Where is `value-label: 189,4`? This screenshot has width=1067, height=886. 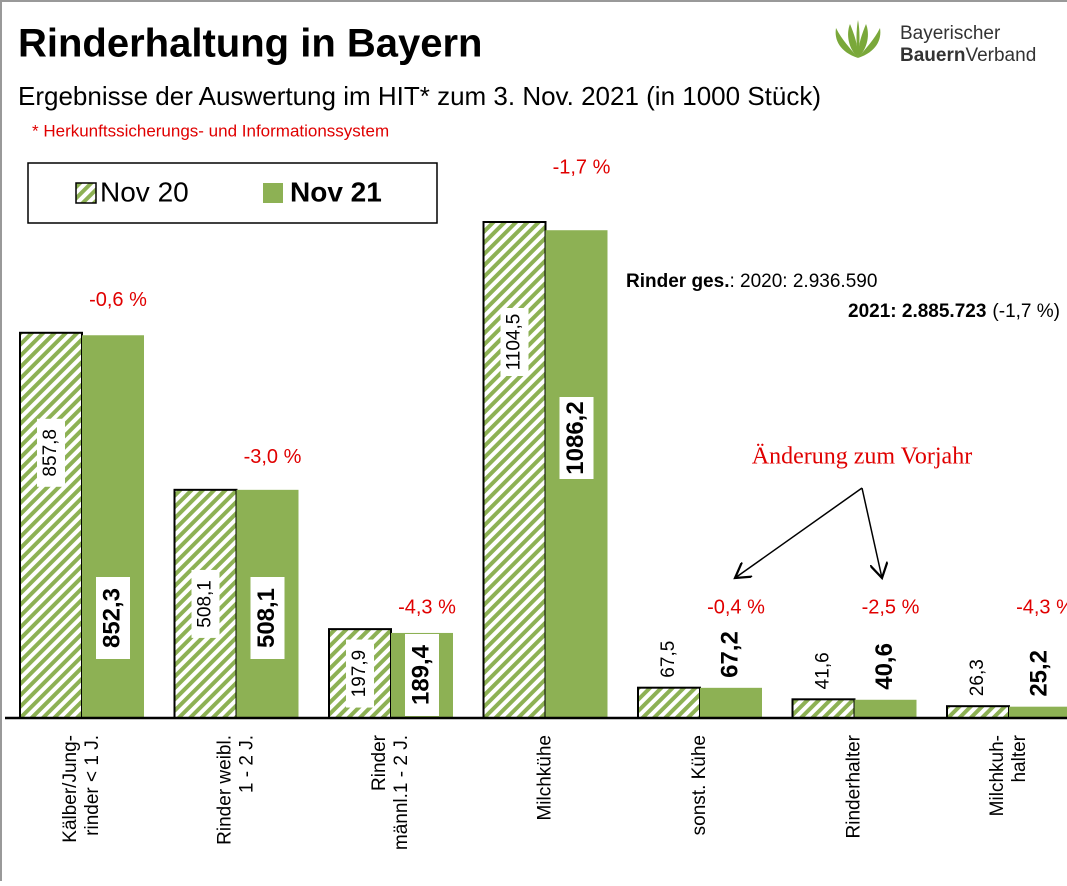 value-label: 189,4 is located at coordinates (420, 674).